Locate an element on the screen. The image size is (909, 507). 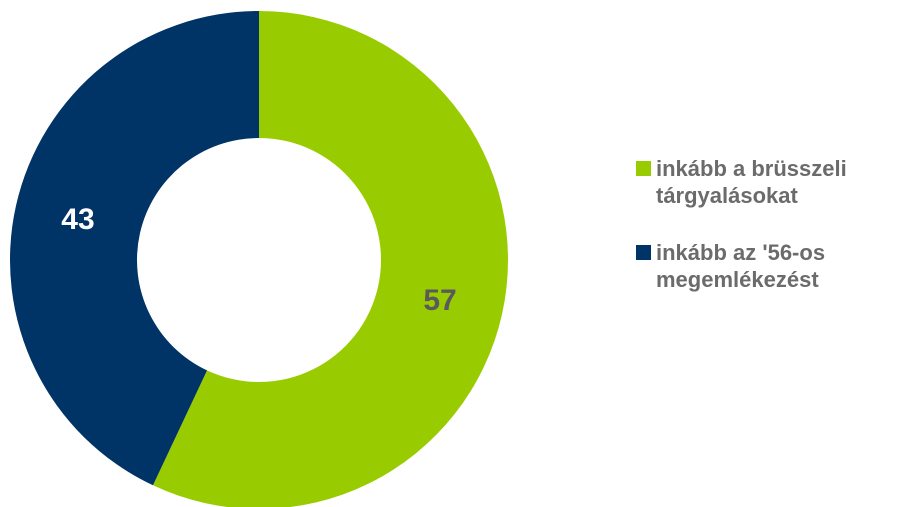
legend-item-brussels: inkább a brüsszeli tárgyalásokat is located at coordinates (771, 182).